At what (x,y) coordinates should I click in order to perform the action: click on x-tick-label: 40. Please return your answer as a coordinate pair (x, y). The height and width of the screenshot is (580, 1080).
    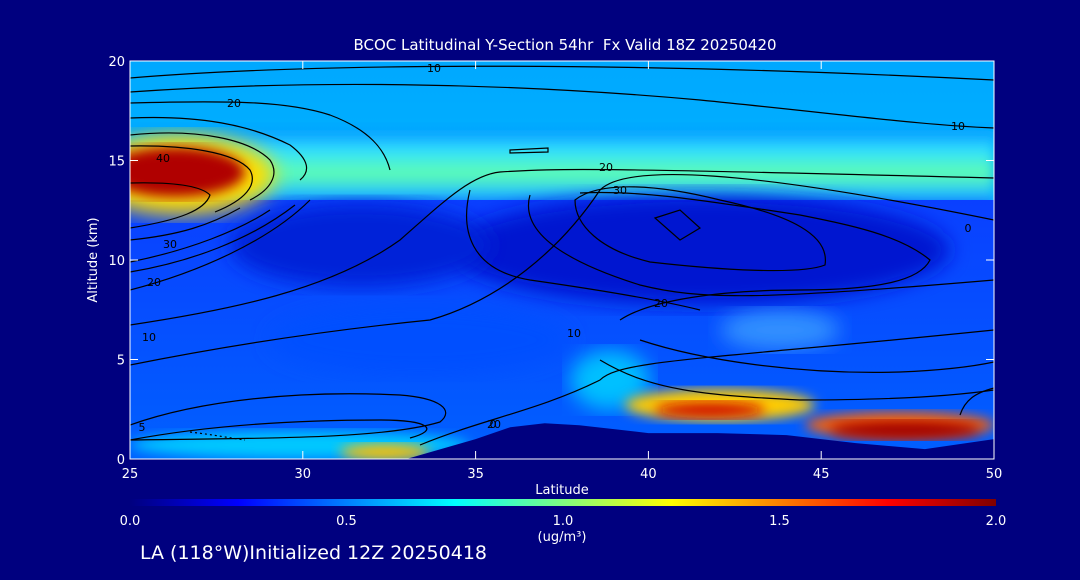
    Looking at the image, I should click on (648, 474).